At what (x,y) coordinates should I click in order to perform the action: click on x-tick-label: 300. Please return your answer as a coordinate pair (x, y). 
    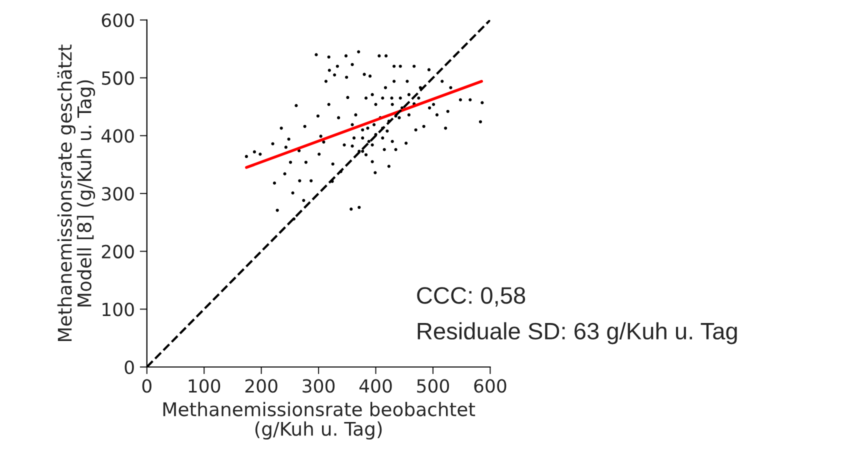
    Looking at the image, I should click on (318, 386).